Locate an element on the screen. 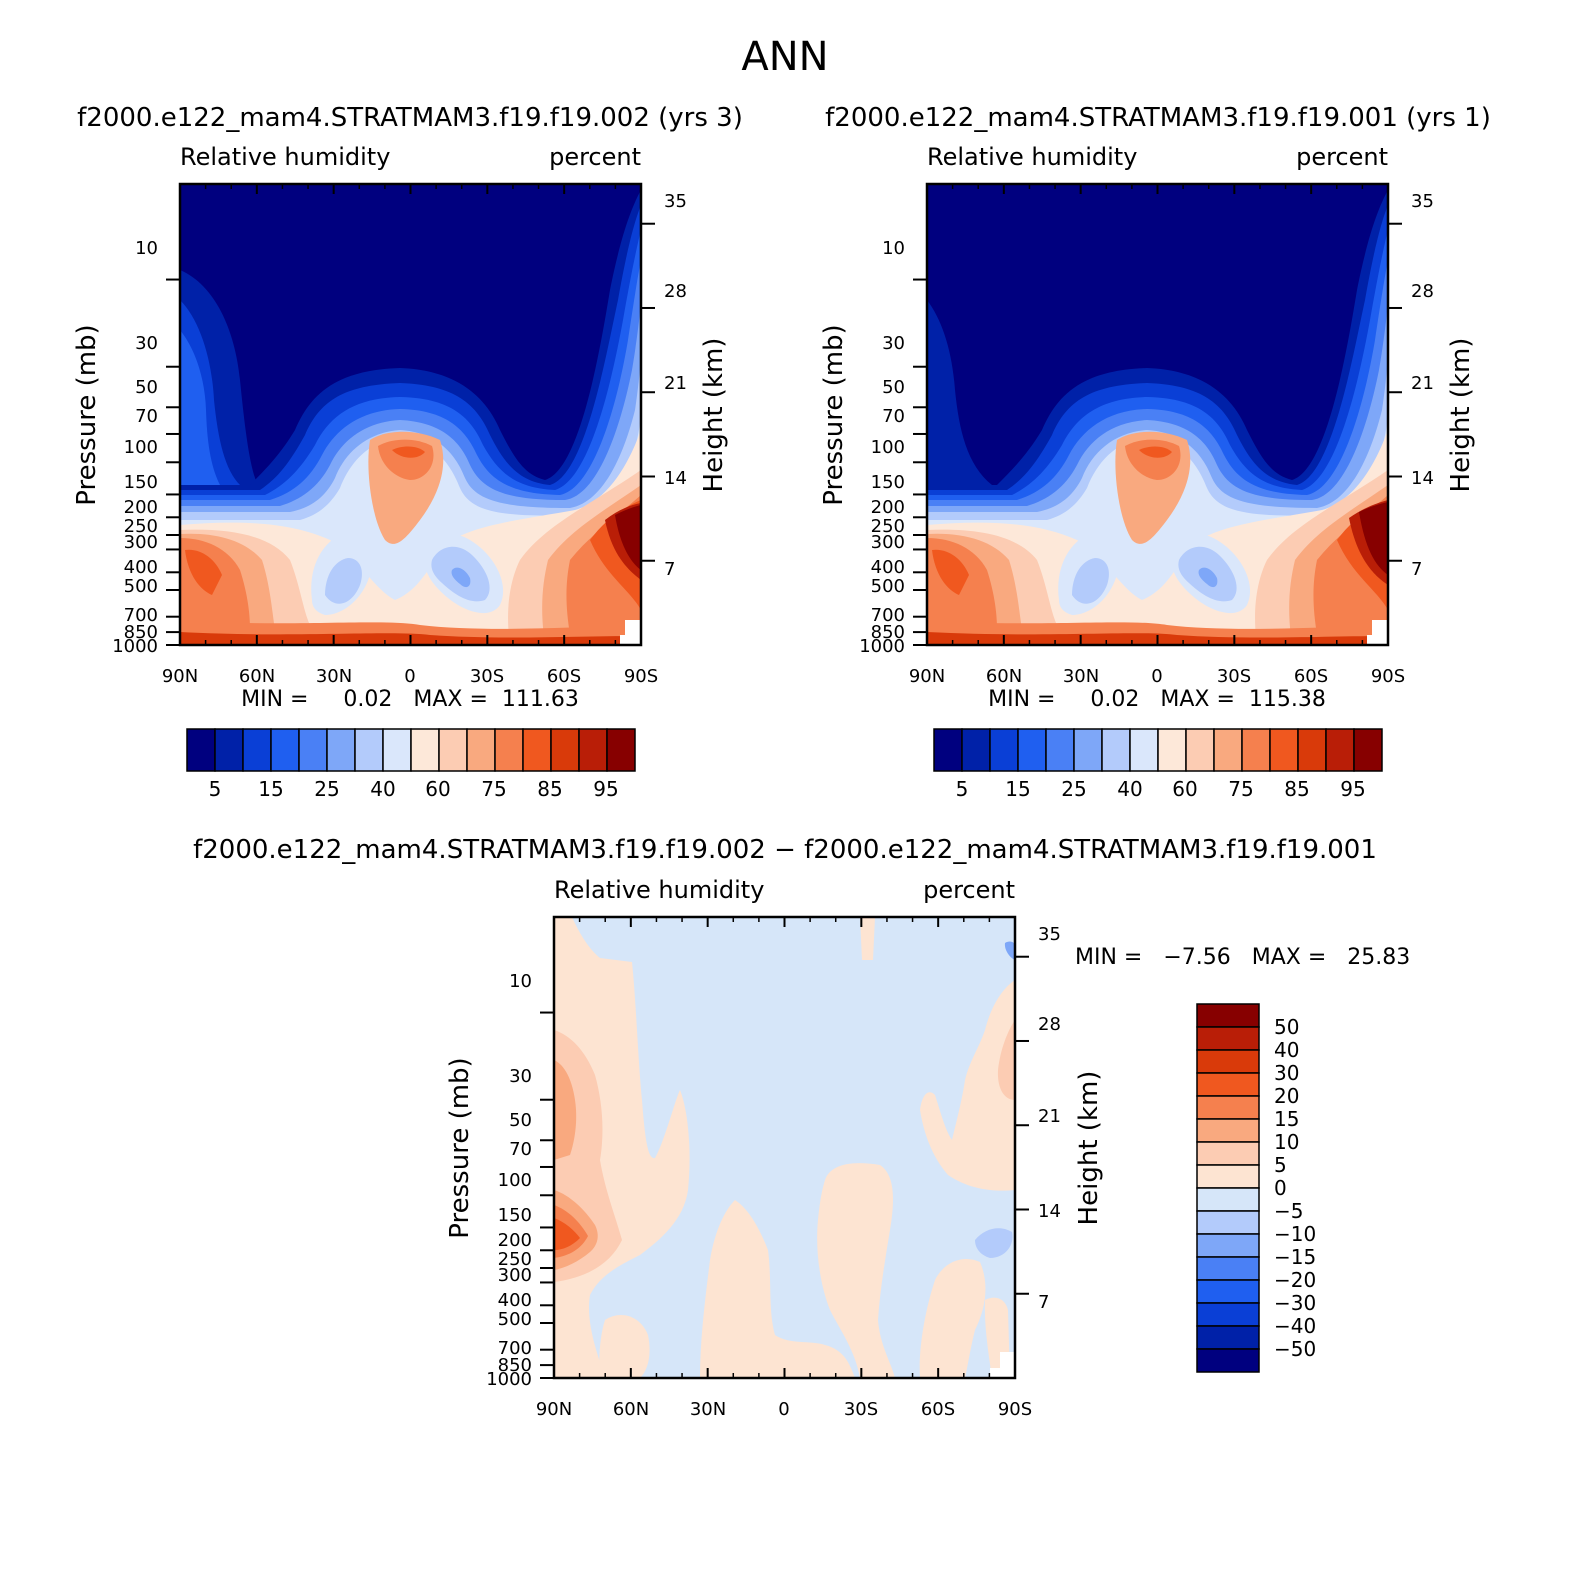  panel-a-ytick: 100 is located at coordinates (141, 447).